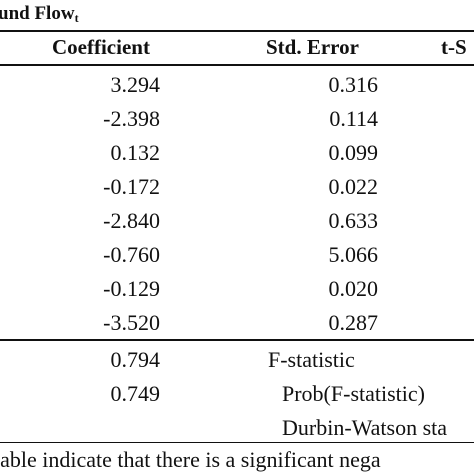 This screenshot has height=474, width=474. Describe the element at coordinates (101, 47) in the screenshot. I see `header-coefficient: Coefficient` at that location.